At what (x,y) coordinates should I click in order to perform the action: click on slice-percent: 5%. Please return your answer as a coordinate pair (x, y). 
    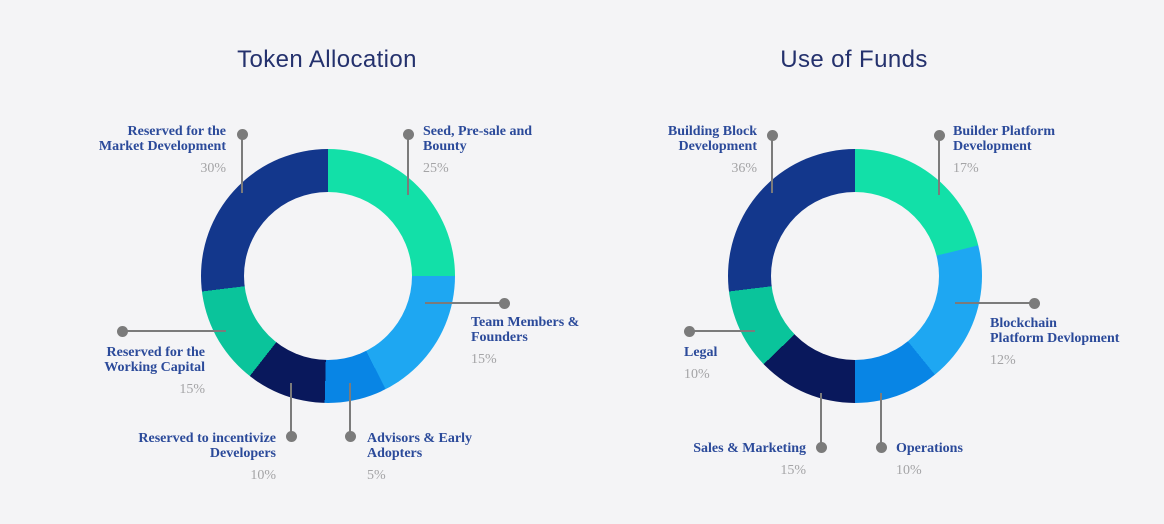
    Looking at the image, I should click on (376, 475).